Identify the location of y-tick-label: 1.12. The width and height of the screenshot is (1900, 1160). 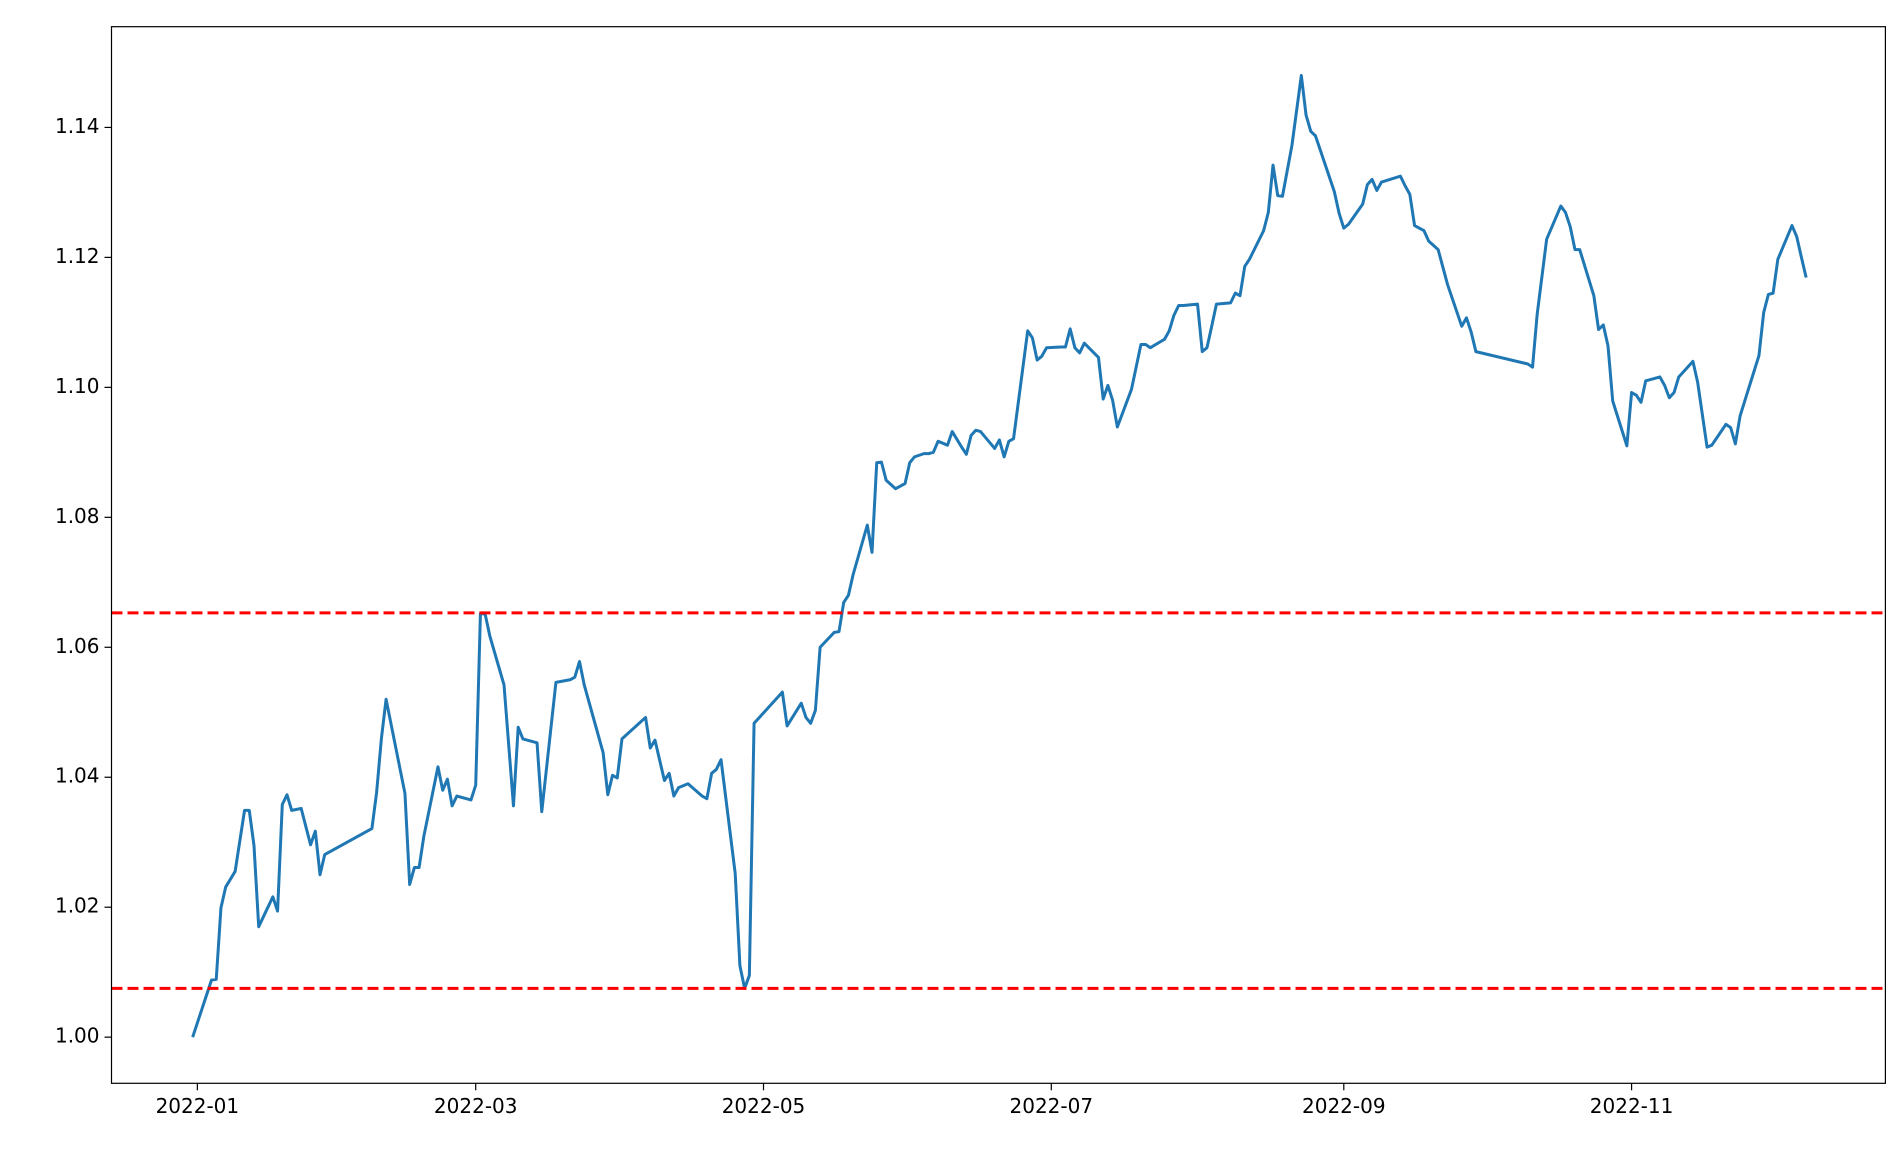
(77, 256).